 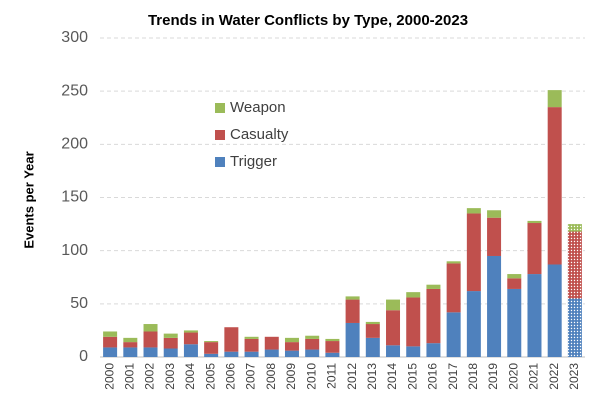 What do you see at coordinates (332, 376) in the screenshot?
I see `x-tick-label: 2011` at bounding box center [332, 376].